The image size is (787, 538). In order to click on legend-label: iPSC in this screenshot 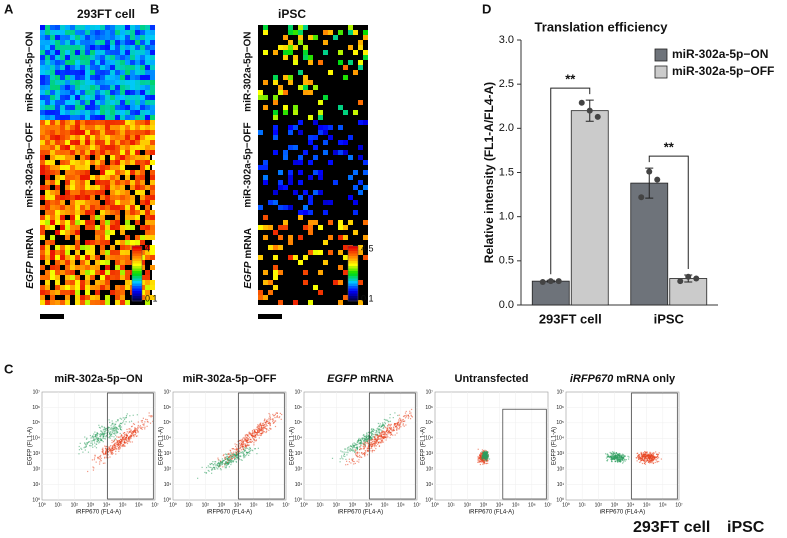, I will do `click(746, 527)`.